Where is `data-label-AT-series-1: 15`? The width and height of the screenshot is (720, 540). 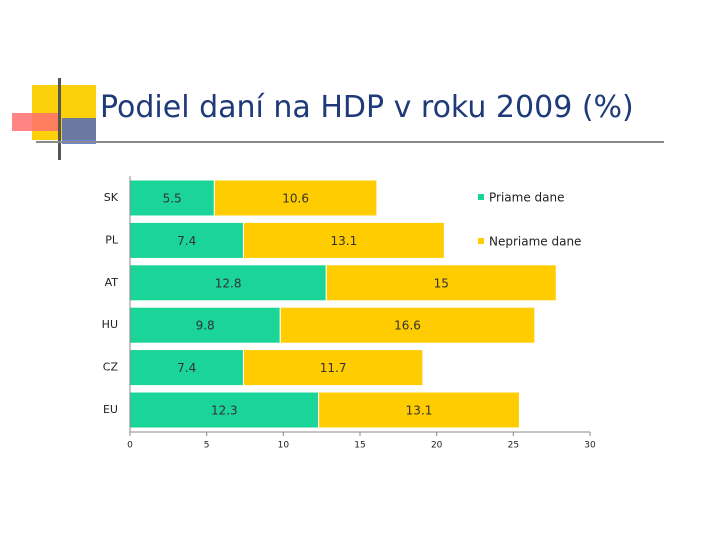
data-label-AT-series-1: 15 is located at coordinates (441, 283).